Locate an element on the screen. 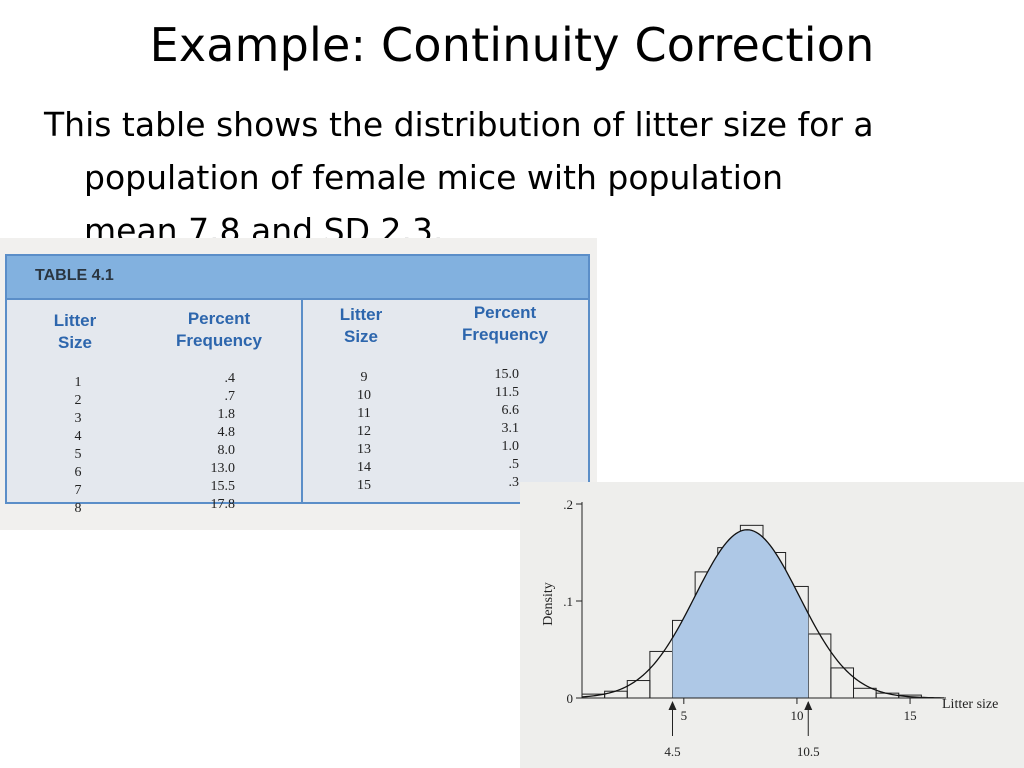 This screenshot has height=768, width=1024. y-tick-label: 0 is located at coordinates (570, 698).